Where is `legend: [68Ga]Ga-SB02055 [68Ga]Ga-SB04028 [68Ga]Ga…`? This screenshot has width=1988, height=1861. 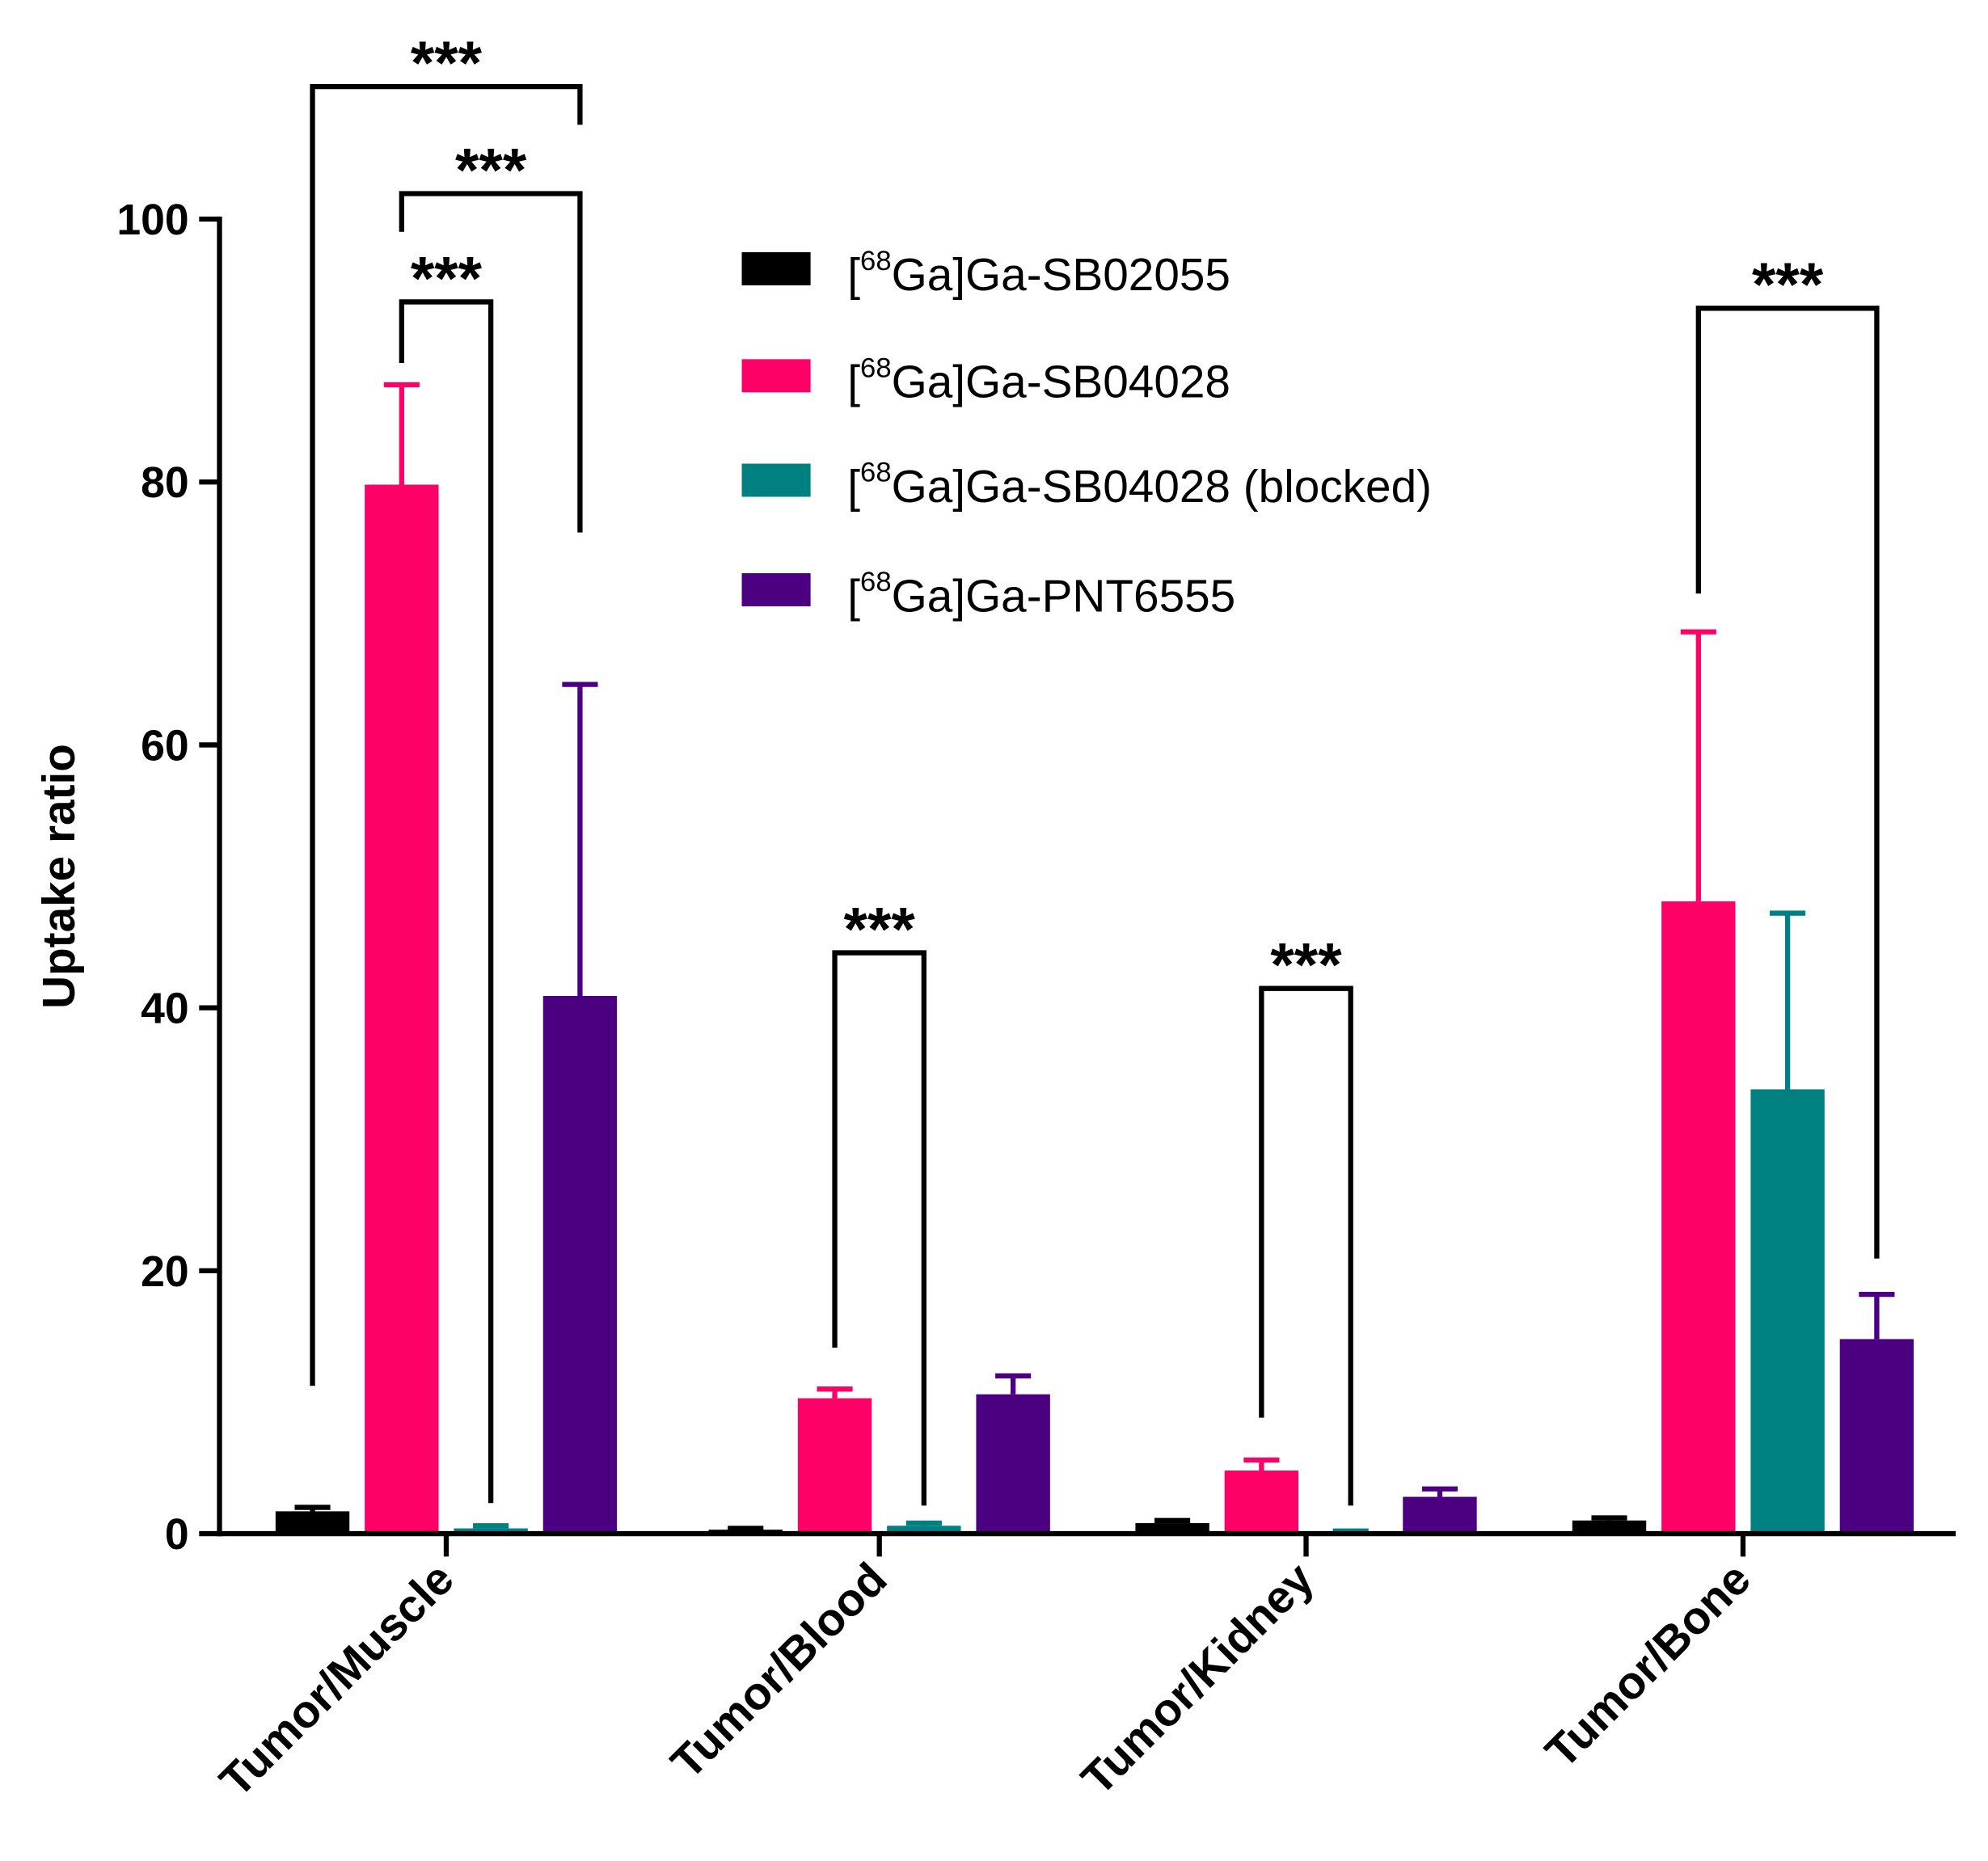
legend: [68Ga]Ga-SB02055 [68Ga]Ga-SB04028 [68Ga]Ga… is located at coordinates (1086, 434).